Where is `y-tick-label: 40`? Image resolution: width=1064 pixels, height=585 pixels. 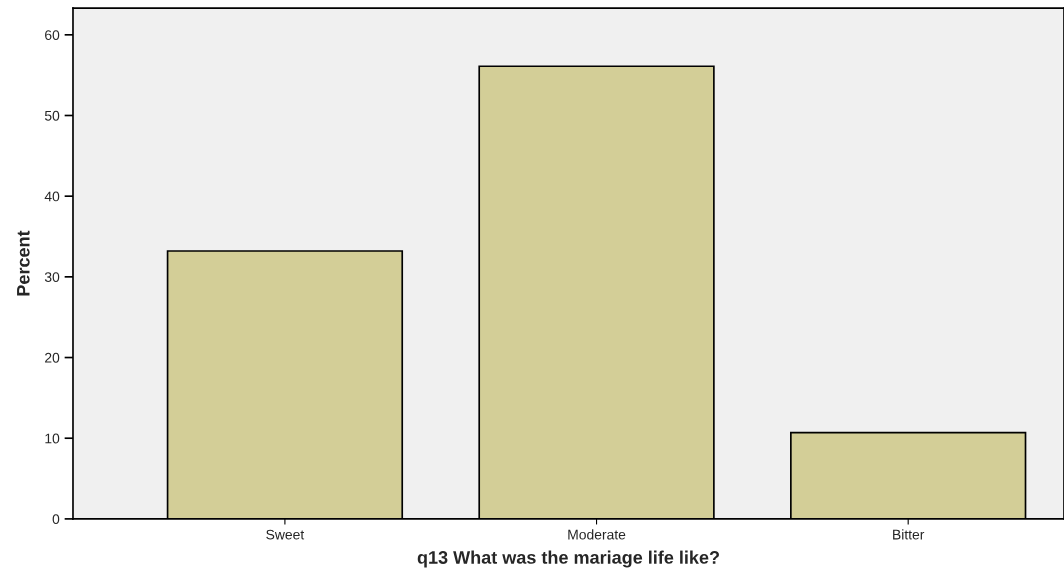 y-tick-label: 40 is located at coordinates (52, 196).